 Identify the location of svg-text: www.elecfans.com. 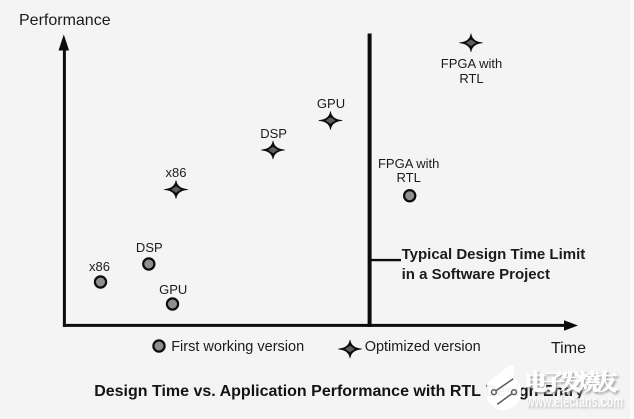
(574, 401).